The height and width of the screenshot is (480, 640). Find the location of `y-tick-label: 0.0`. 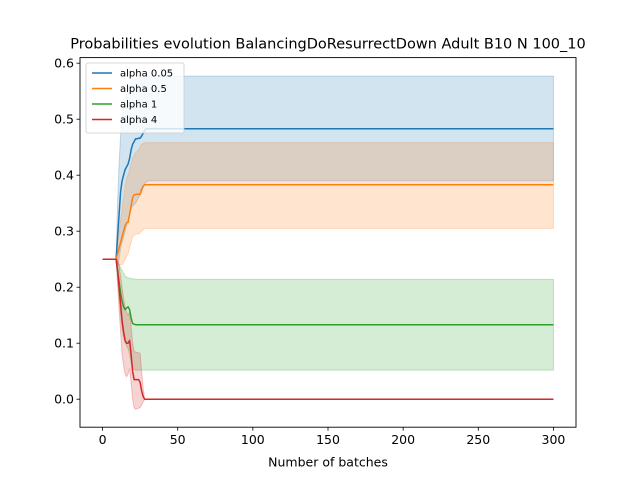

y-tick-label: 0.0 is located at coordinates (64, 399).